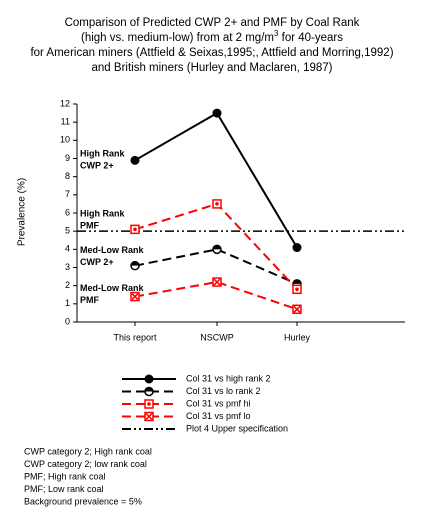  I want to click on y-tick-label: 5, so click(67, 231).